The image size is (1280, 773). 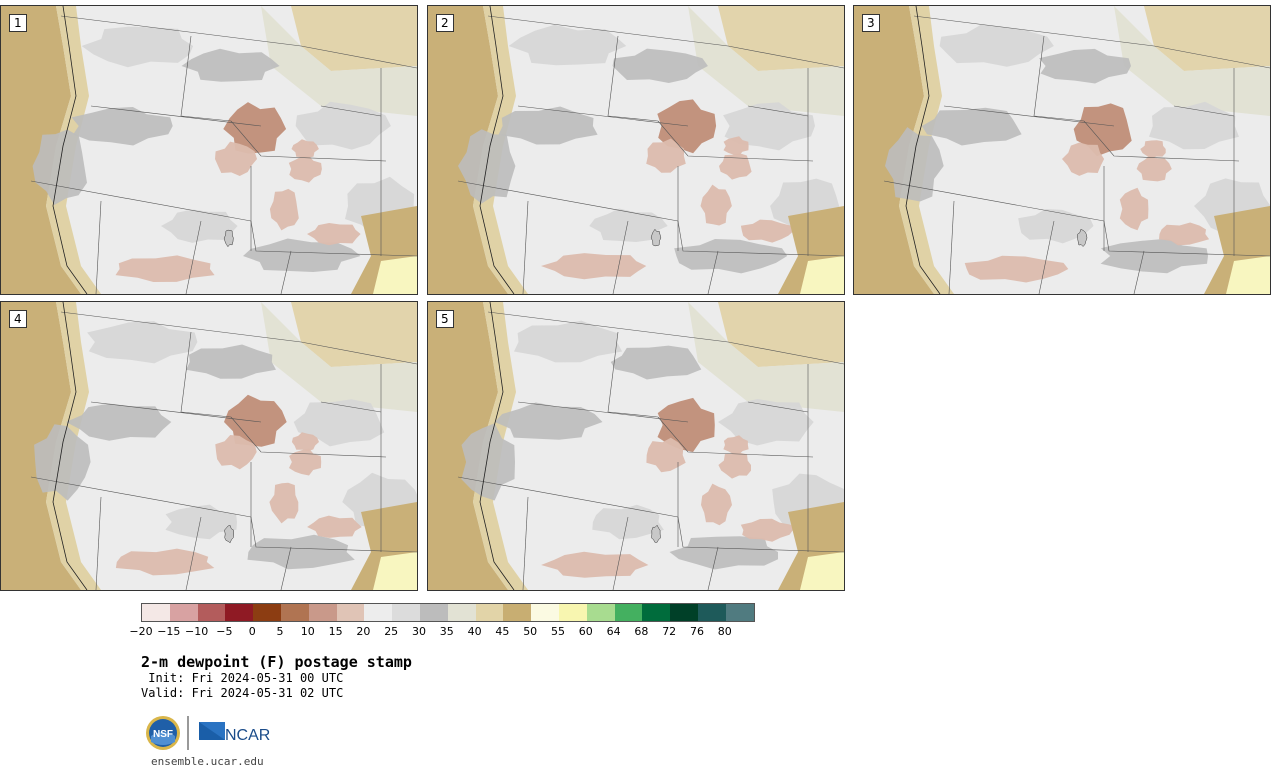 I want to click on ncar-logo-text: NCAR, so click(x=247, y=735).